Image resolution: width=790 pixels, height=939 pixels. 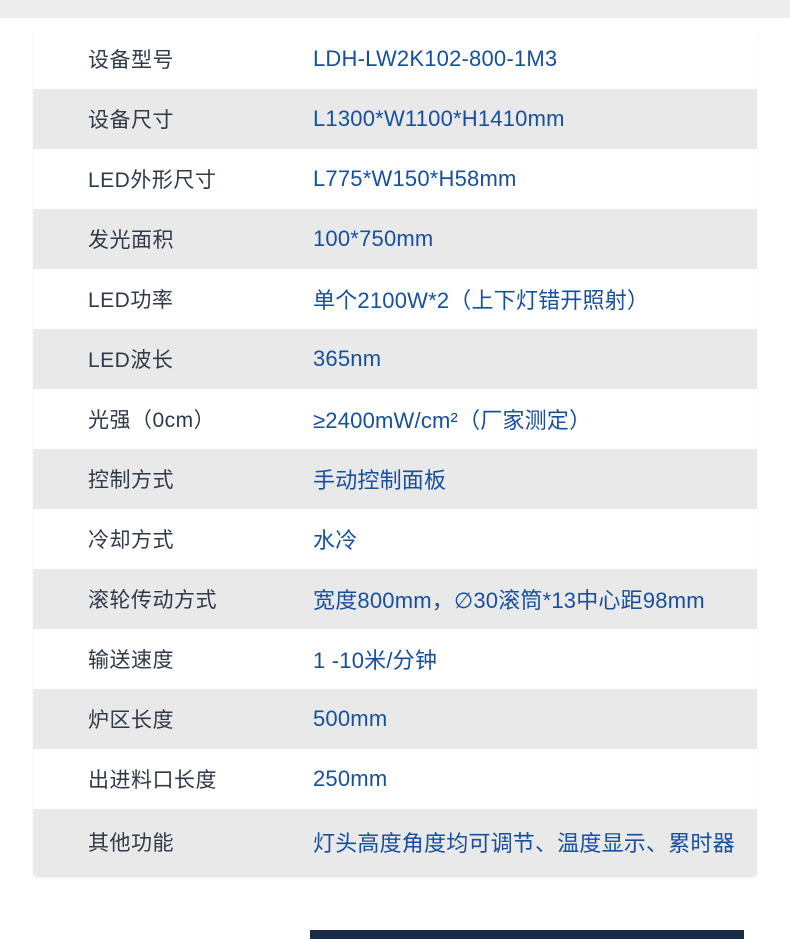 I want to click on spec-label: 设备型号, so click(x=131, y=60).